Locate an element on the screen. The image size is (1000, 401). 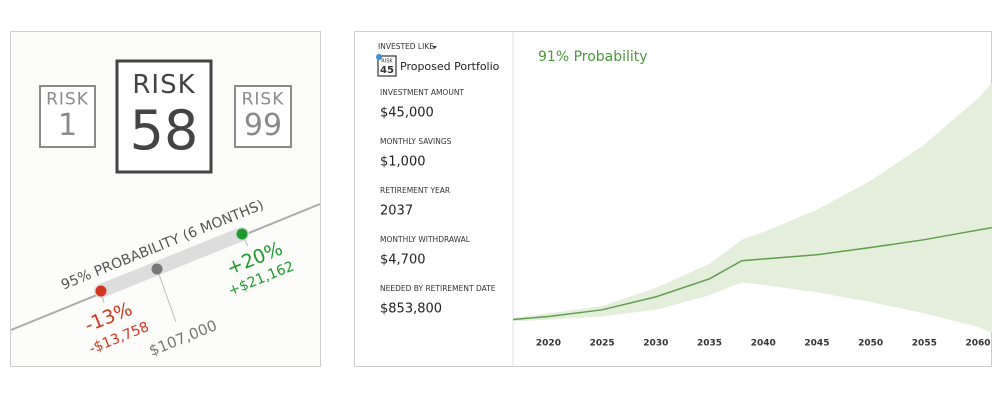
risk-badge-number: 58 is located at coordinates (164, 130).